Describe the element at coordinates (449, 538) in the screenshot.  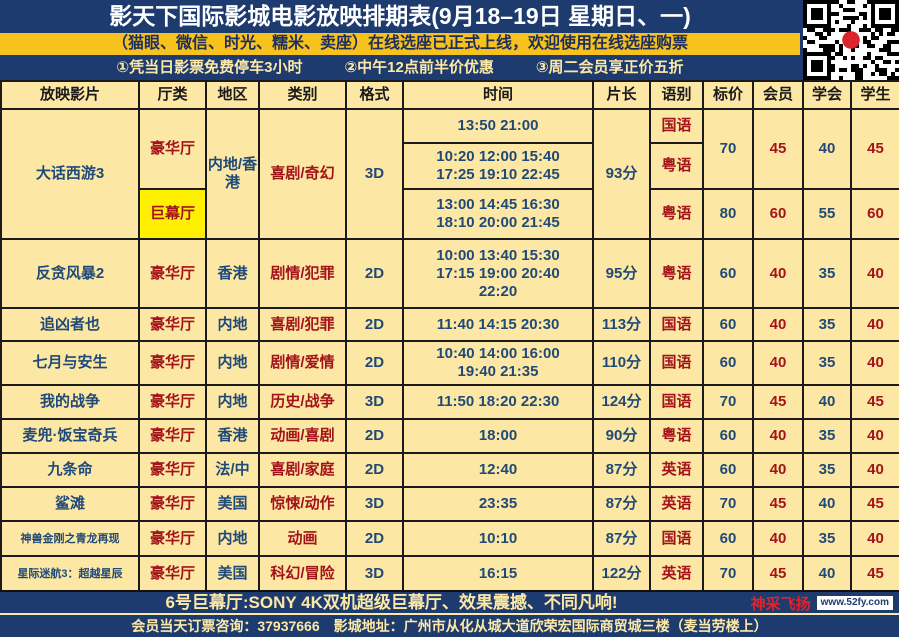
I see `table-row: 神兽金刚之青龙再现 豪华厅 内地 动画 2D 10:10 87分 国语 60 40 35 40` at that location.